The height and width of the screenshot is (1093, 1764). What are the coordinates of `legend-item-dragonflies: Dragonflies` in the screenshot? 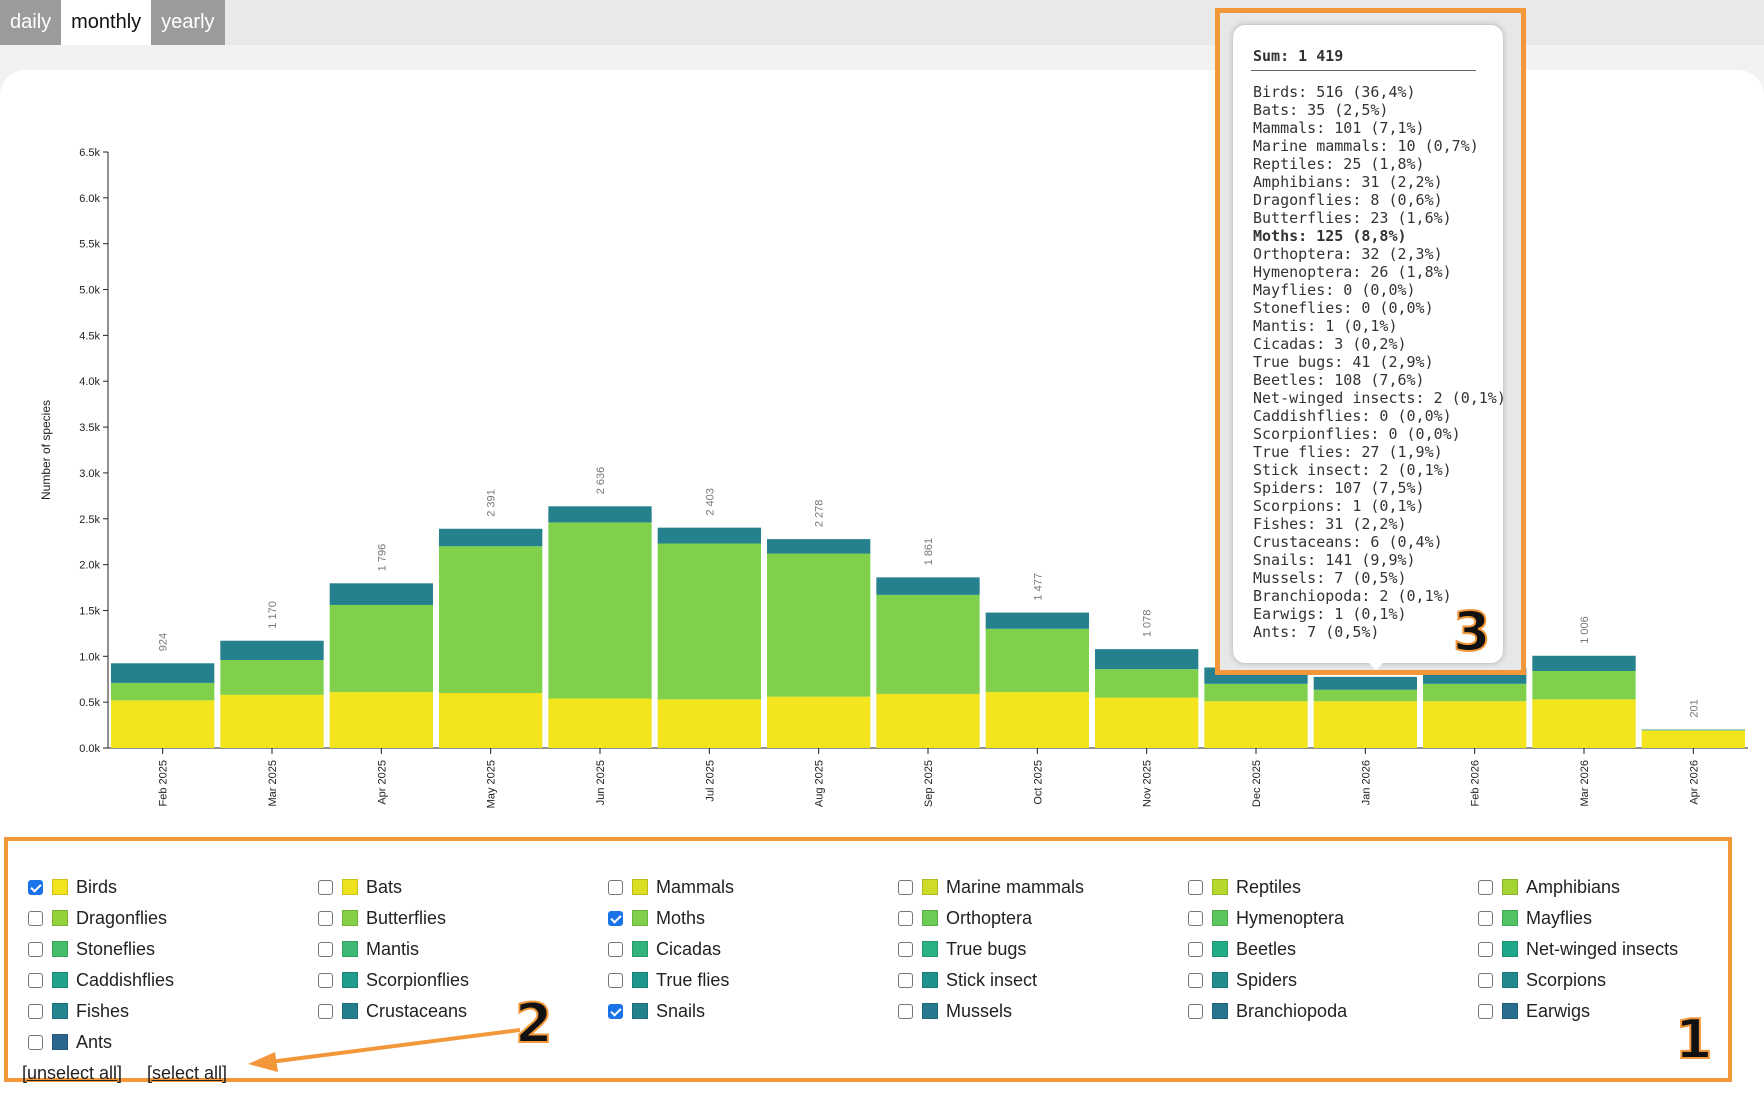 It's located at (97, 918).